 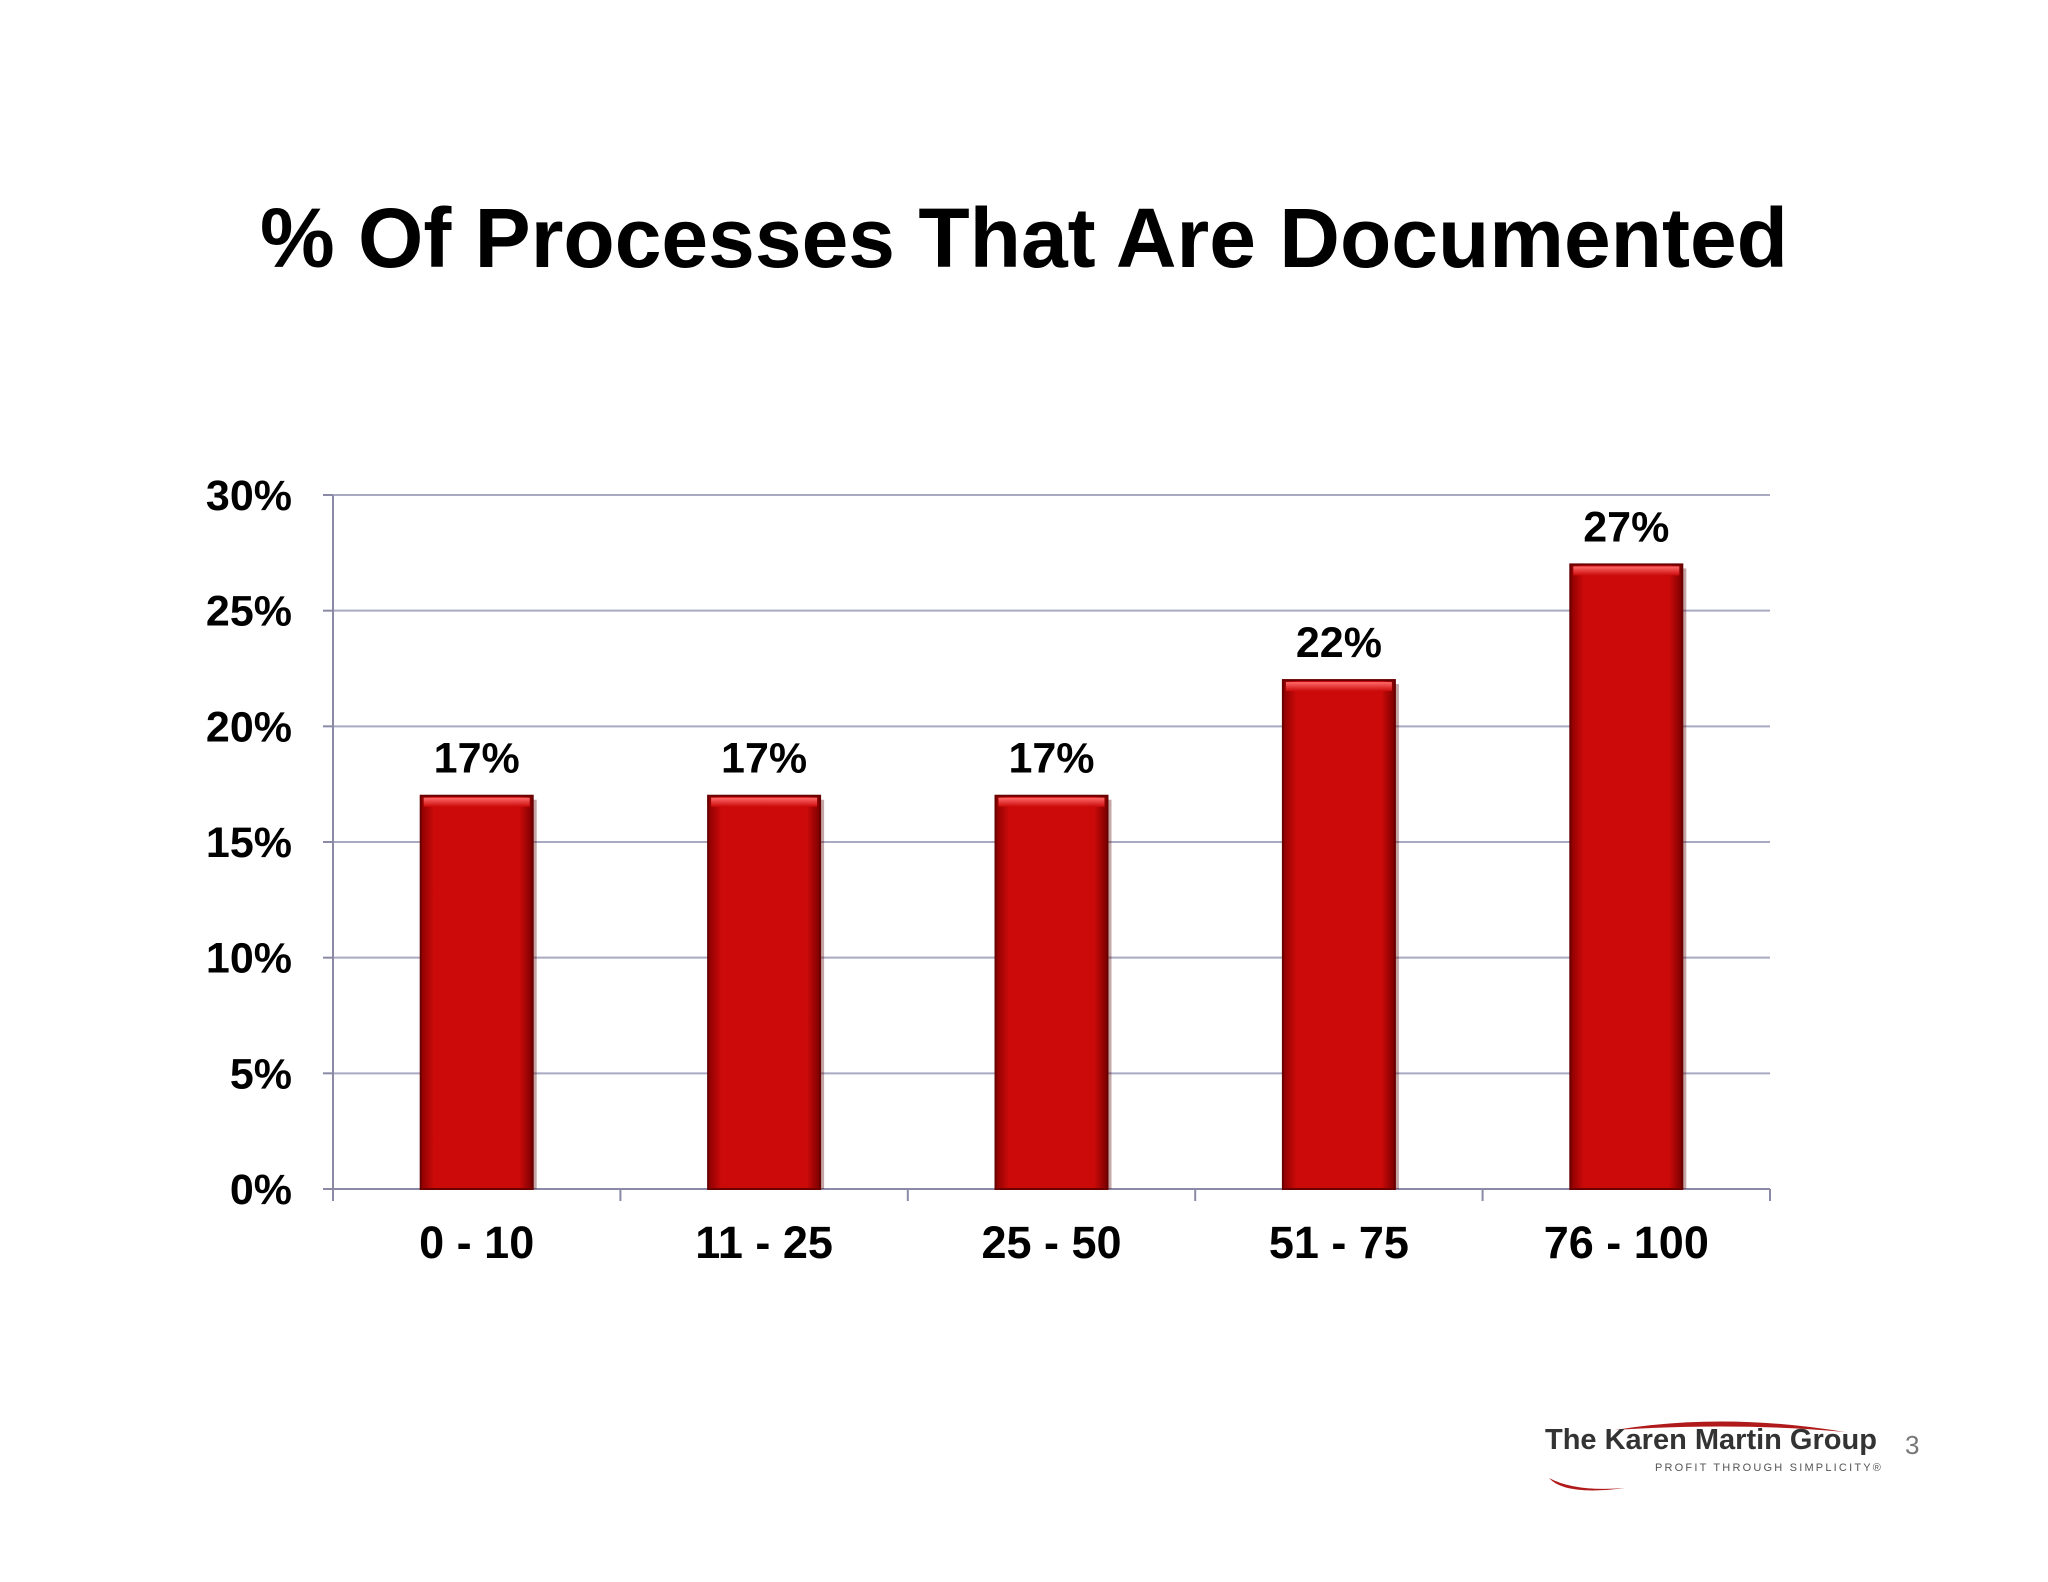 I want to click on y-tick-label: 15%, so click(x=249, y=843).